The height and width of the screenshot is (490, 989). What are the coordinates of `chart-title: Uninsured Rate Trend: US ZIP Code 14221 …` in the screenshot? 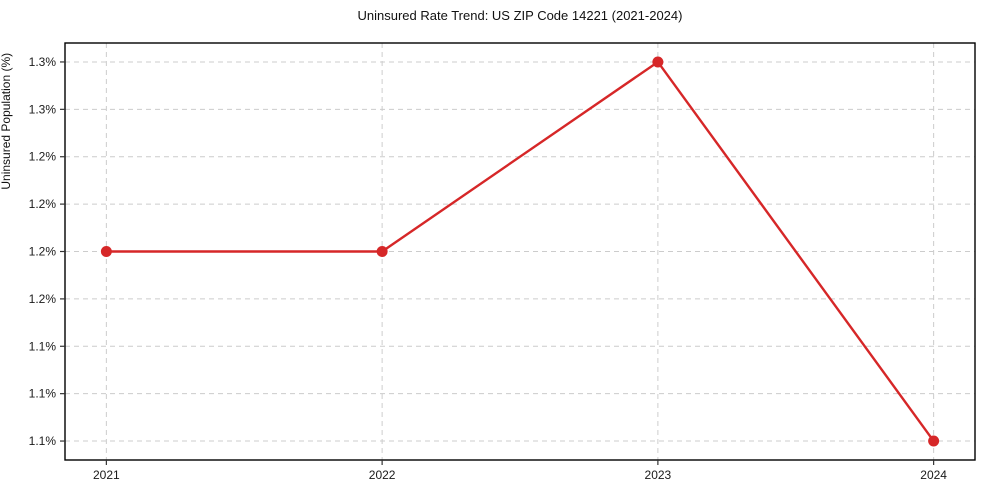 It's located at (520, 15).